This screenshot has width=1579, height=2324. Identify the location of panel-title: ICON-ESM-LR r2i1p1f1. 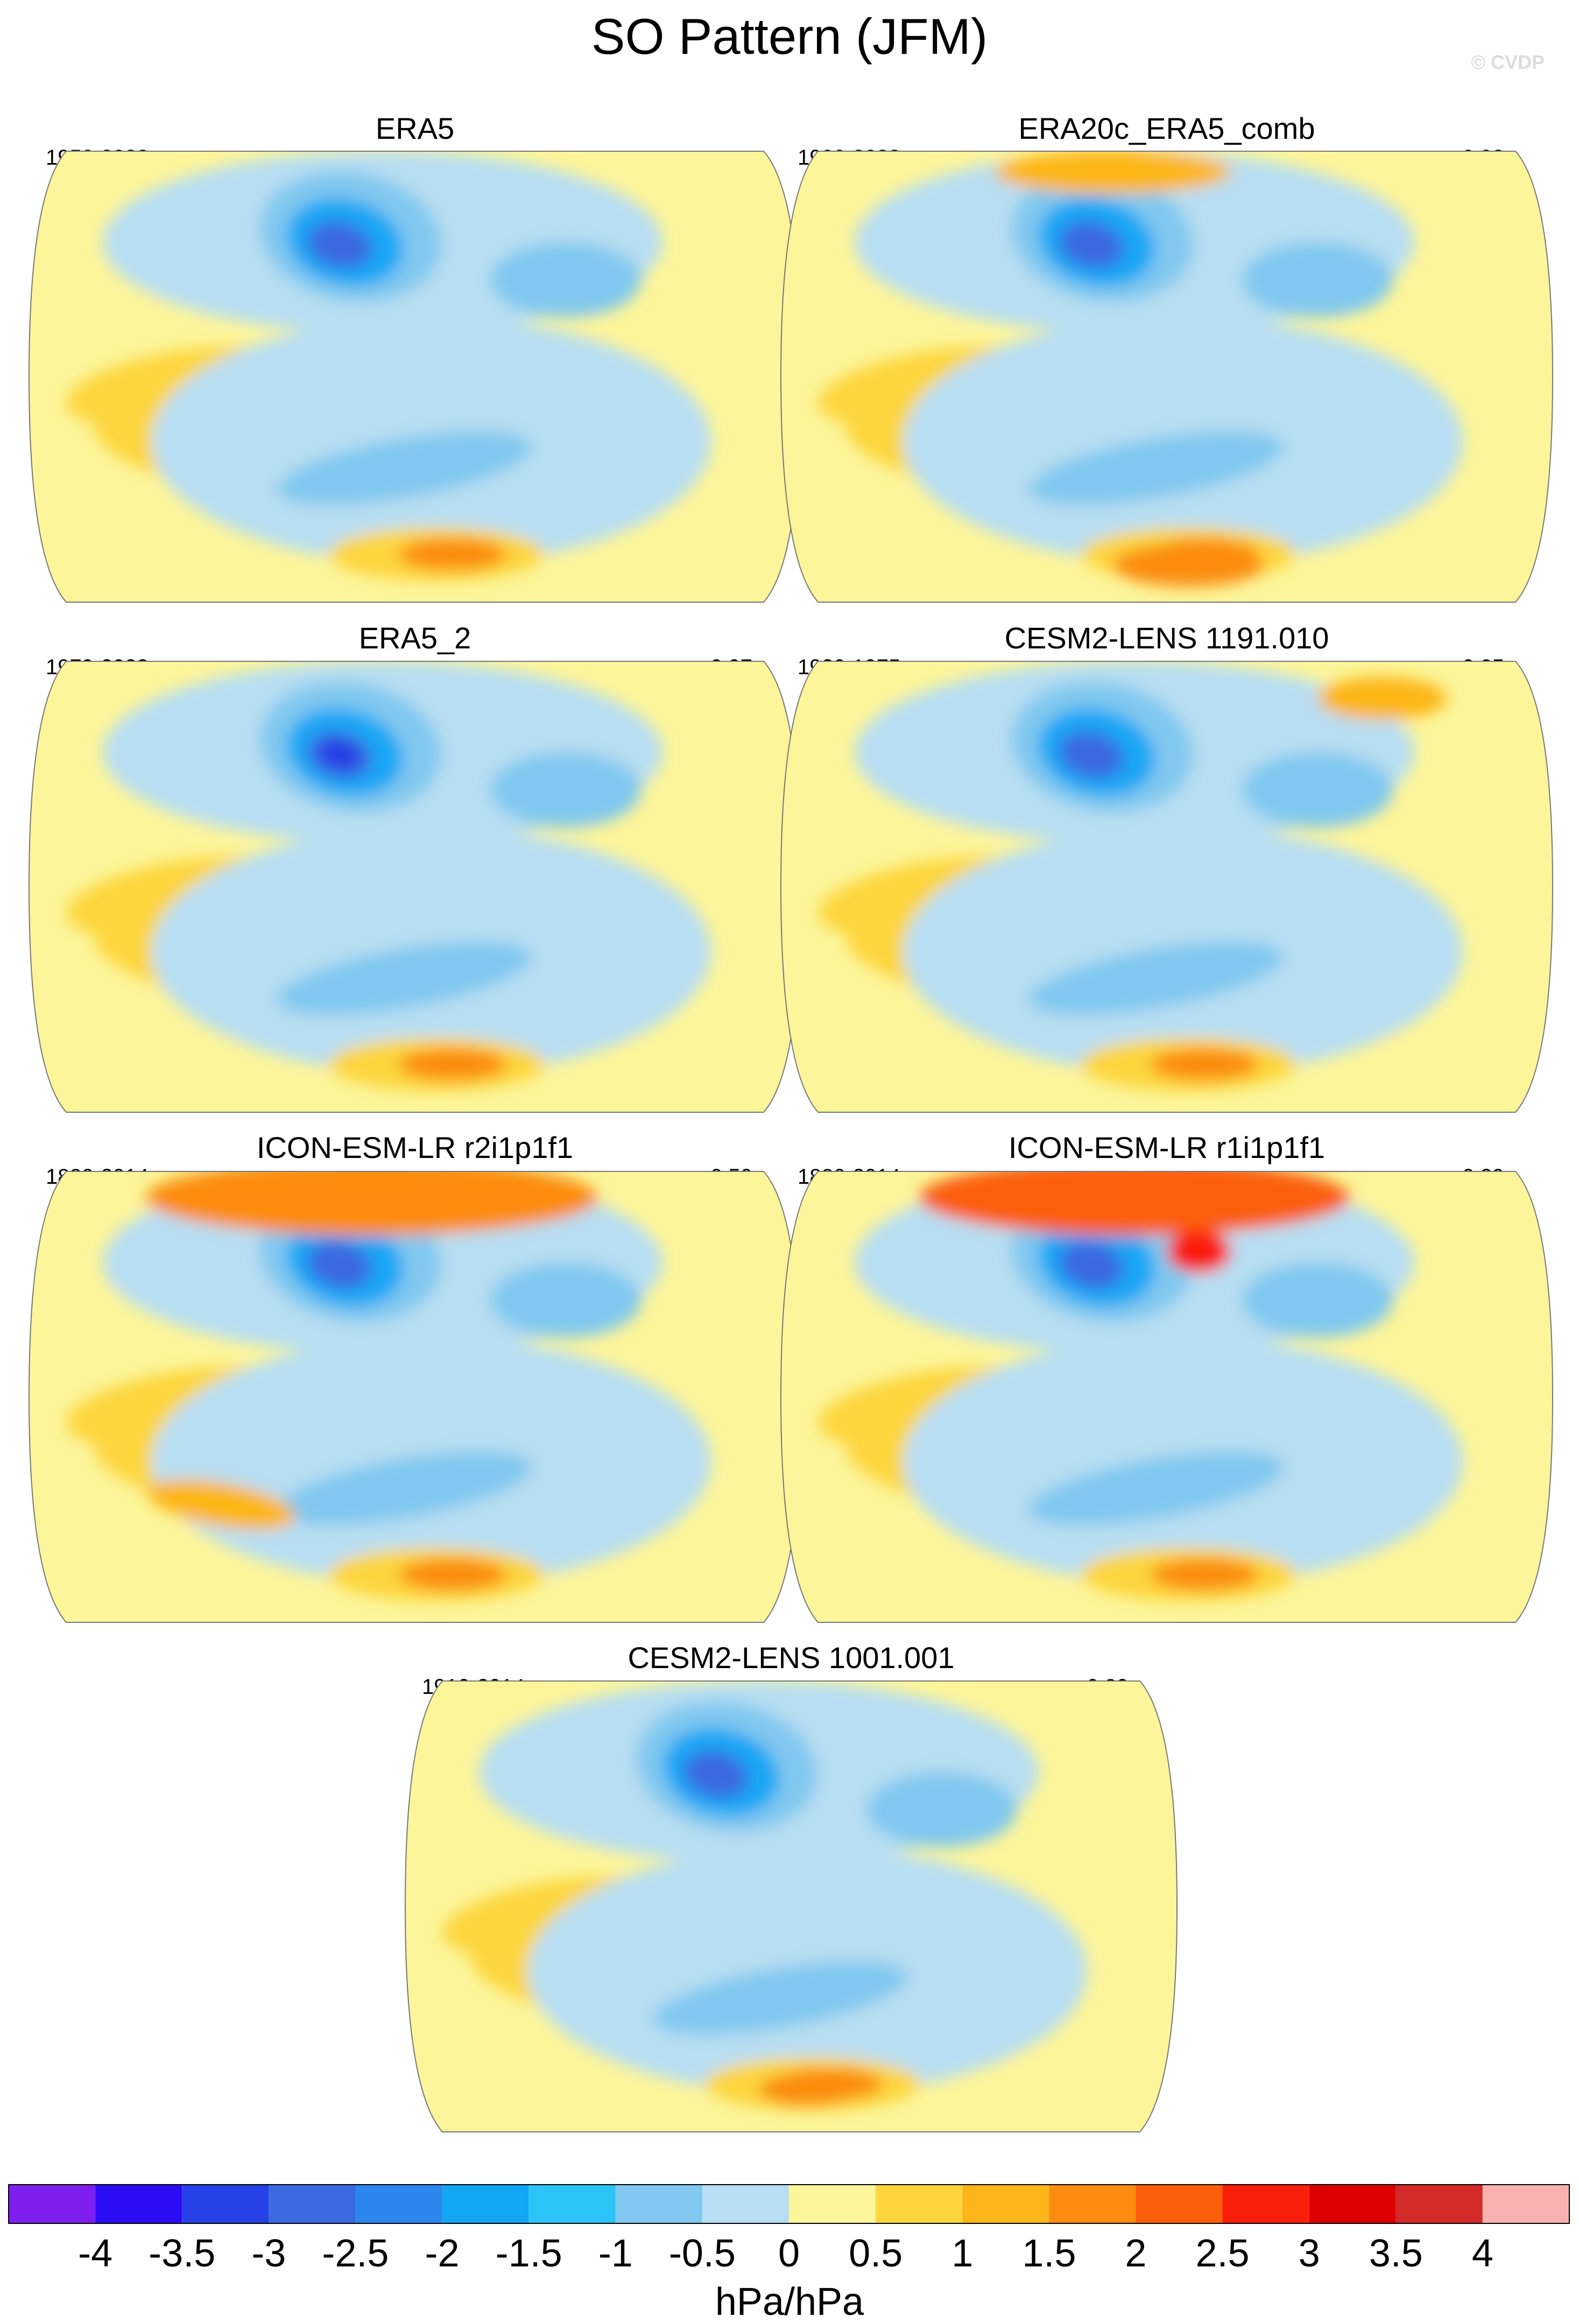
(415, 1147).